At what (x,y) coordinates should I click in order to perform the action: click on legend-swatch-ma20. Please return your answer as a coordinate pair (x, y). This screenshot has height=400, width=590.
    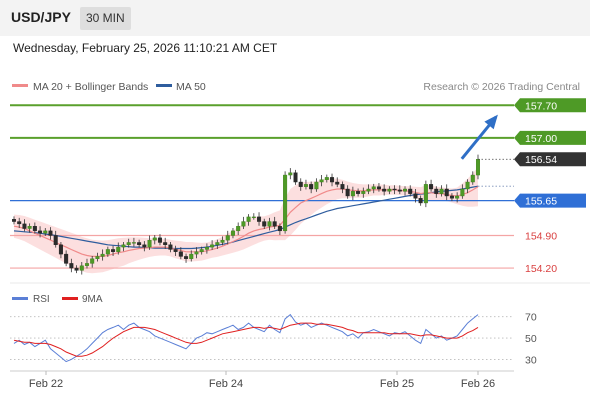
    Looking at the image, I should click on (20, 85).